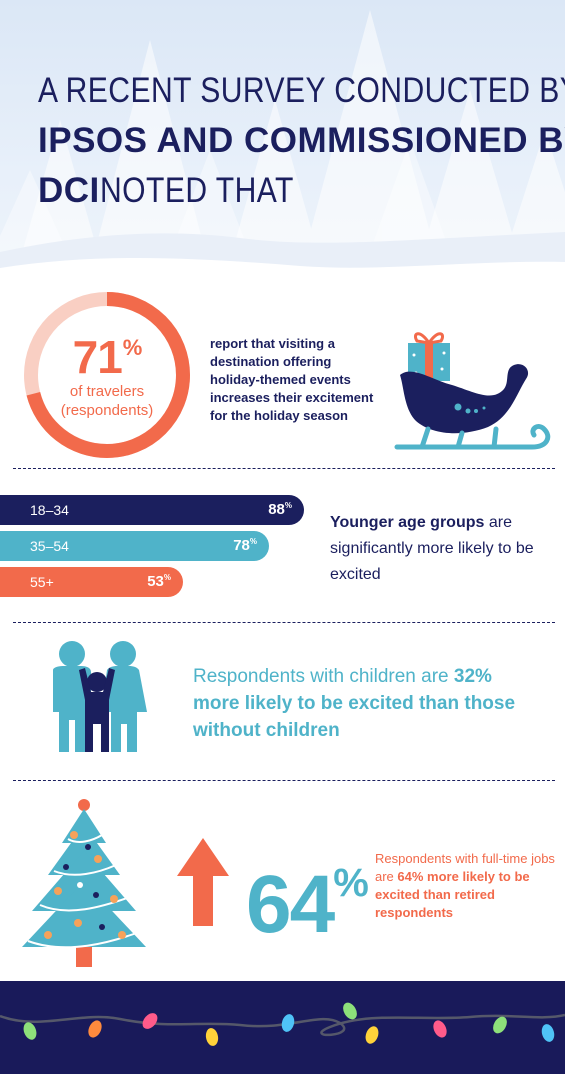 This screenshot has height=1074, width=565. What do you see at coordinates (307, 904) in the screenshot?
I see `jobs-big-percent: 64%` at bounding box center [307, 904].